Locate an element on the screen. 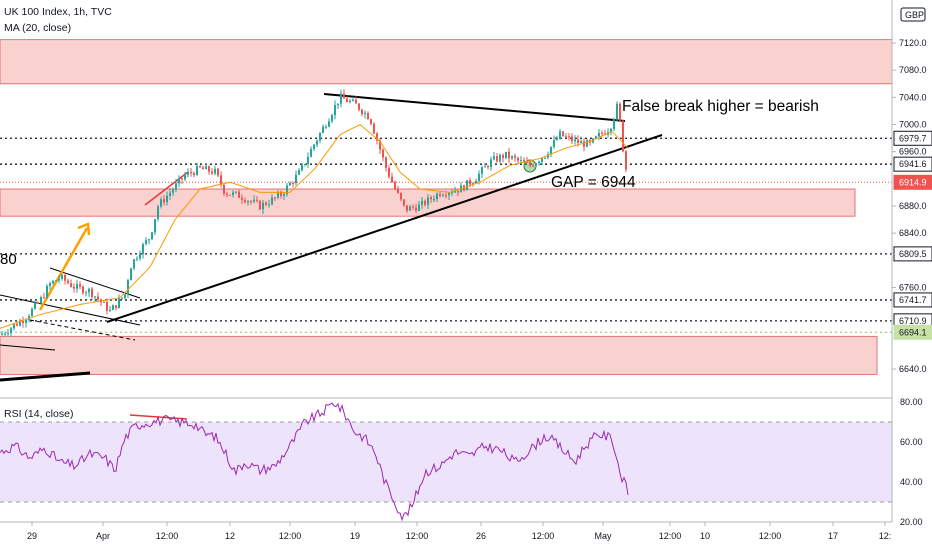  price-tick-label: 7000.0 is located at coordinates (913, 125).